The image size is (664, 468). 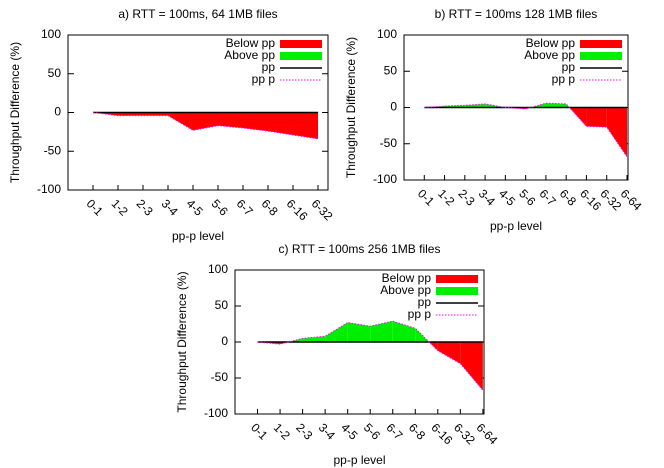 I want to click on chart-title: c) RTT = 100ms 256 1MB files, so click(x=360, y=249).